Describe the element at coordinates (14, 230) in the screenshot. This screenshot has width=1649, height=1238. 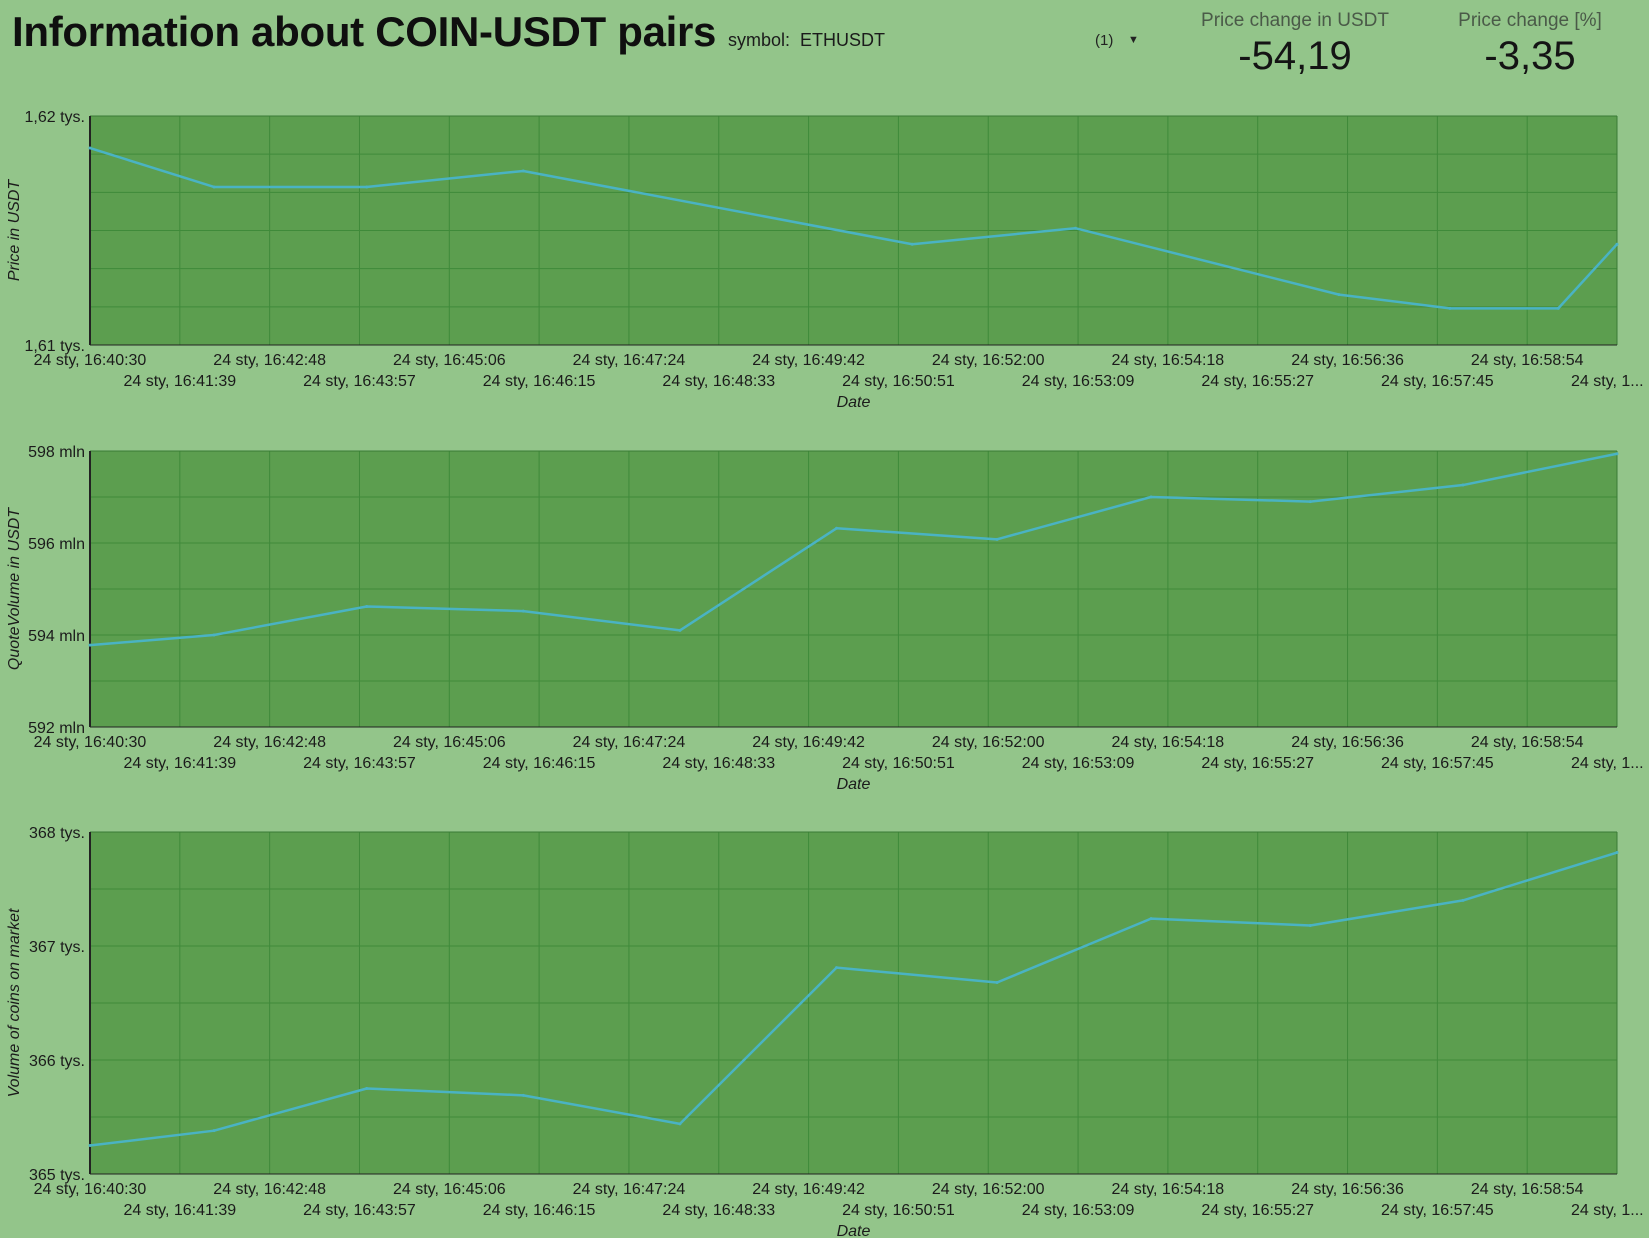
I see `y-axis-title: Price in USDT` at that location.